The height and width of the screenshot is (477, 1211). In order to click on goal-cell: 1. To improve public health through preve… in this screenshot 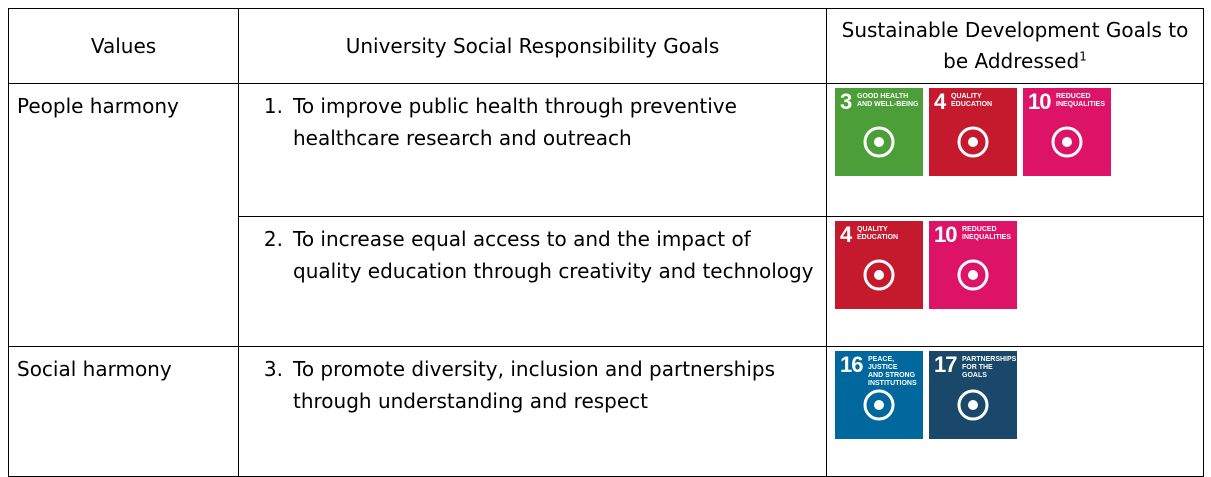, I will do `click(532, 150)`.